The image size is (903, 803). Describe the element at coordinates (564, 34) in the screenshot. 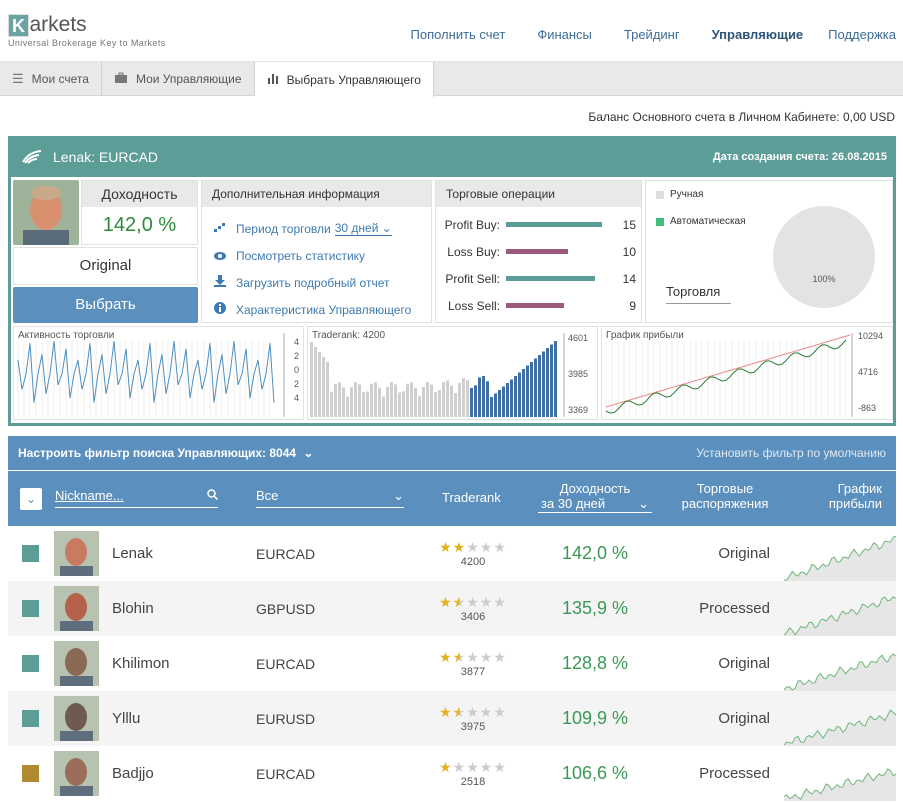

I see `nav-finance: Финансы` at that location.